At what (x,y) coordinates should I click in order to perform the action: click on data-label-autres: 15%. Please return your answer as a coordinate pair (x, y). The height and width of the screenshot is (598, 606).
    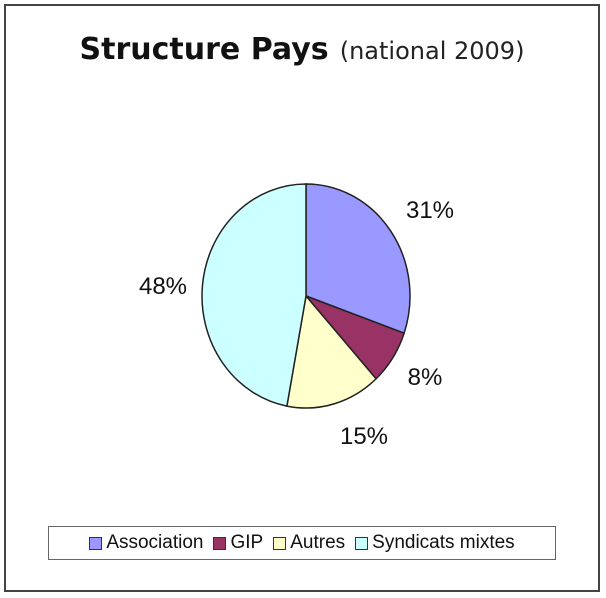
    Looking at the image, I should click on (364, 436).